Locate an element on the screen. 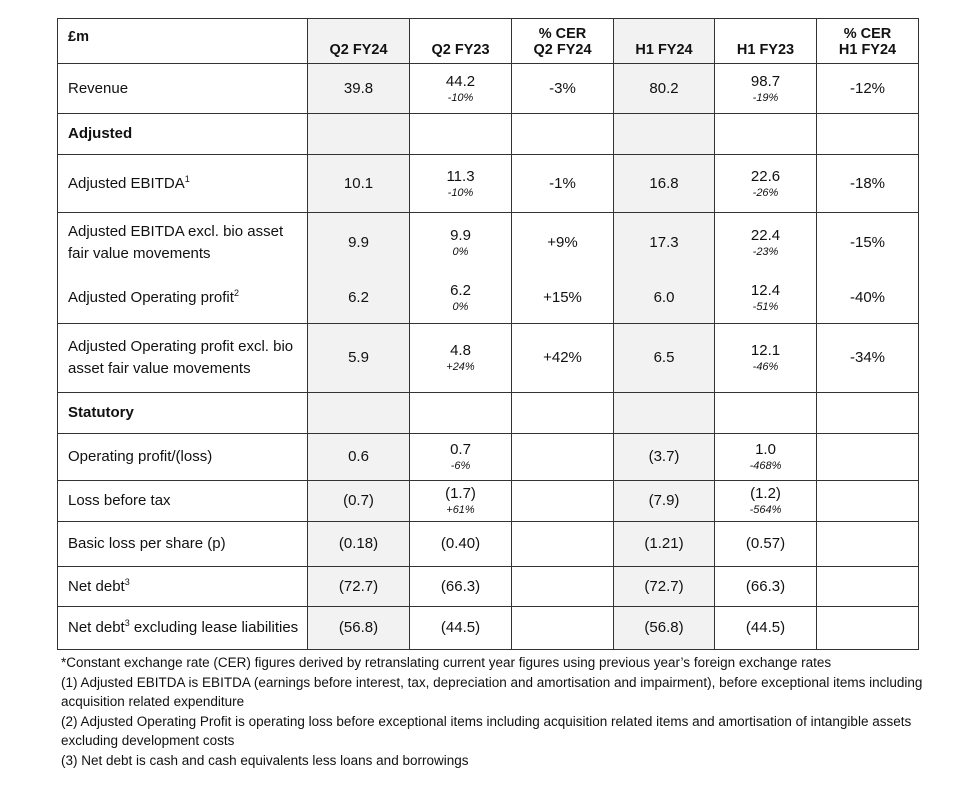 The height and width of the screenshot is (788, 960). row-label: Statutory is located at coordinates (182, 413).